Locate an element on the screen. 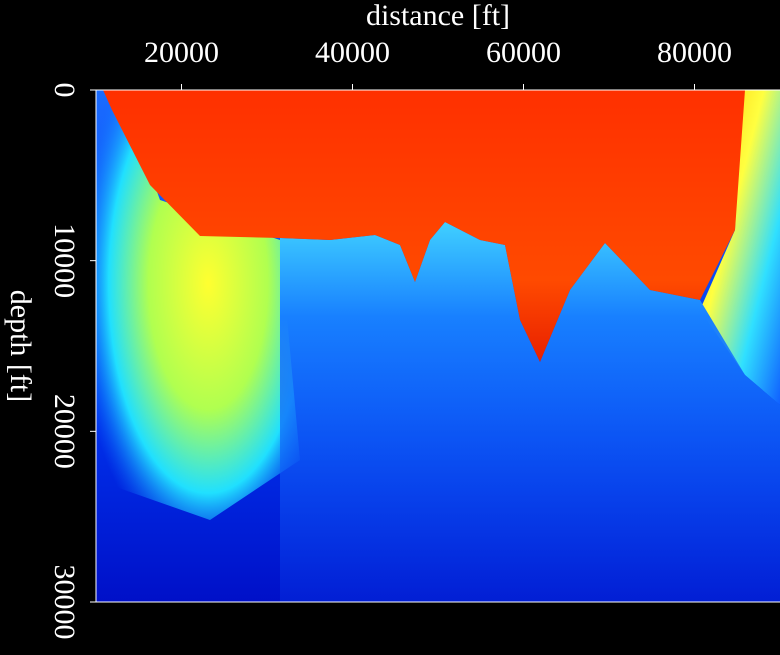  y-axis-label: depth [ft] is located at coordinates (20, 346).